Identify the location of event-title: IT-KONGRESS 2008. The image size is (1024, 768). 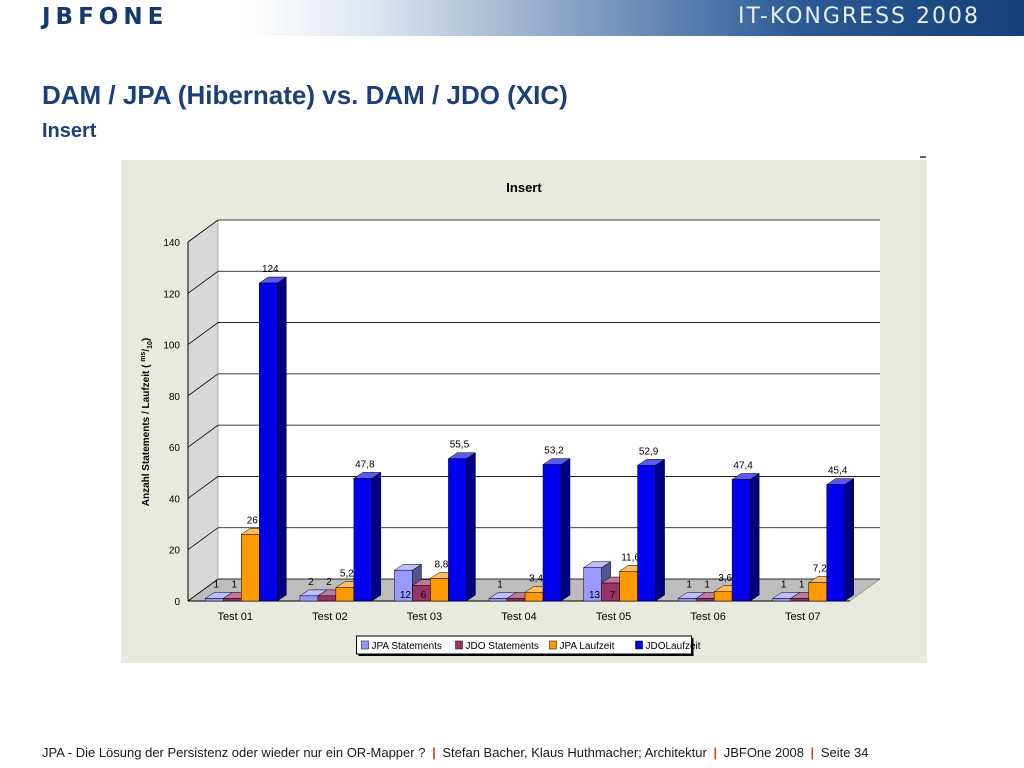
(859, 16).